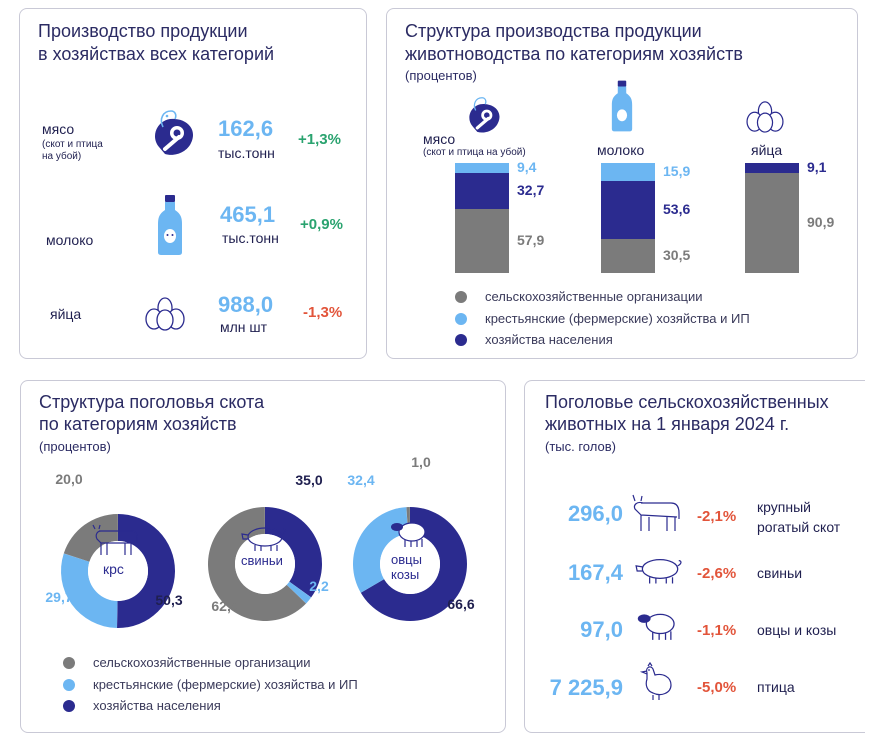 This screenshot has height=752, width=874. Describe the element at coordinates (677, 255) in the screenshot. I see `bar-value-label: 30,5` at that location.